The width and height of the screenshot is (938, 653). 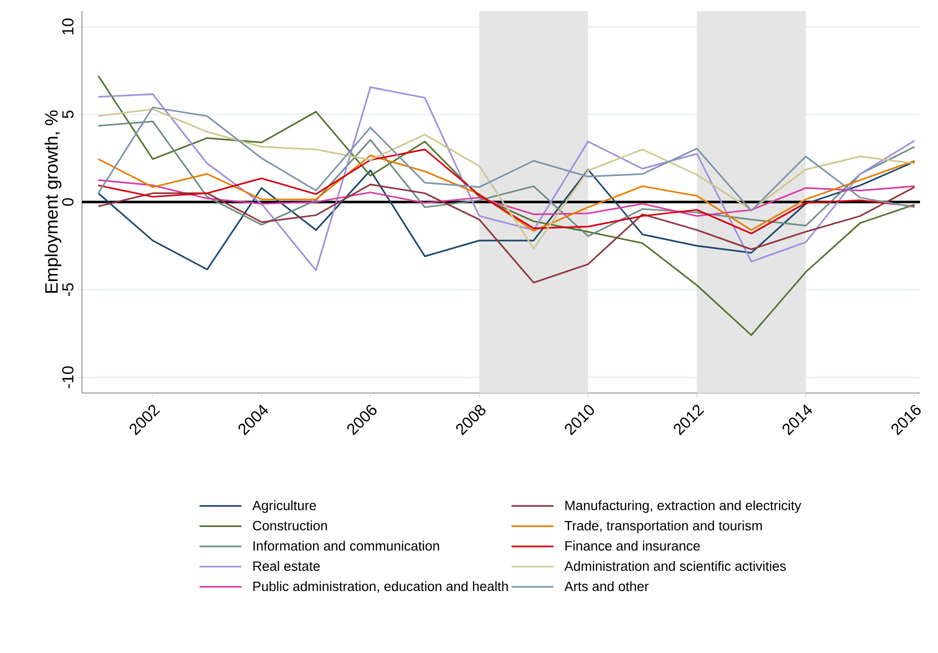 What do you see at coordinates (68, 377) in the screenshot?
I see `y-tick-label: -10` at bounding box center [68, 377].